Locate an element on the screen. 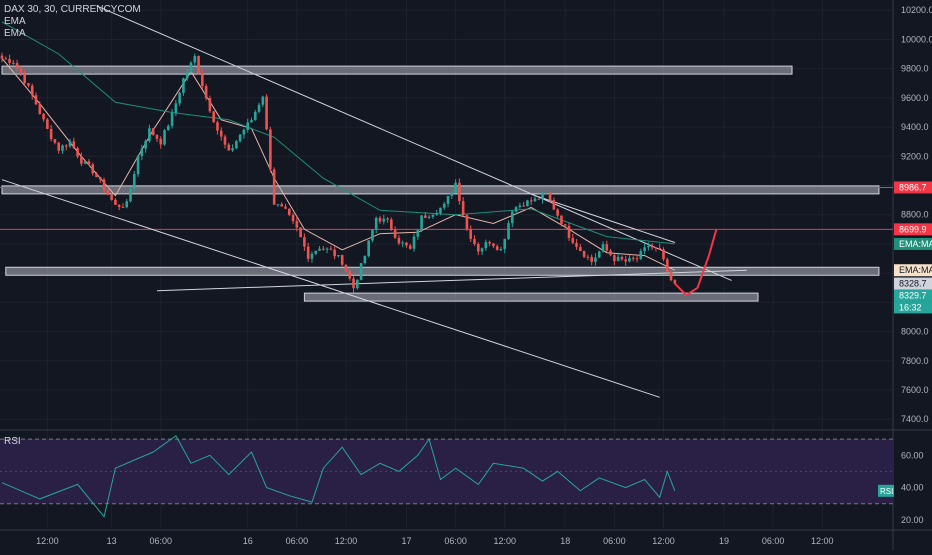  rsi-badge-bg is located at coordinates (886, 490).